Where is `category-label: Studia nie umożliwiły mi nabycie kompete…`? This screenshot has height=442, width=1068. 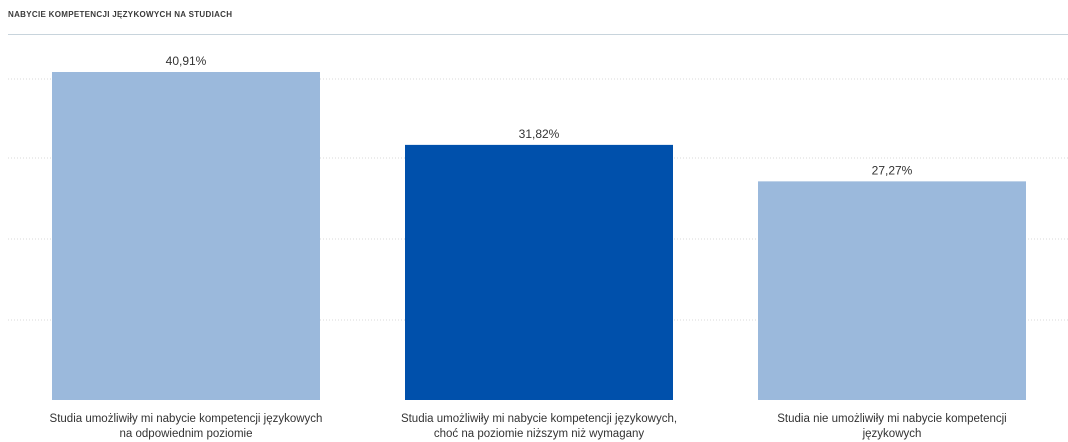
category-label: Studia nie umożliwiły mi nabycie kompete… is located at coordinates (891, 419).